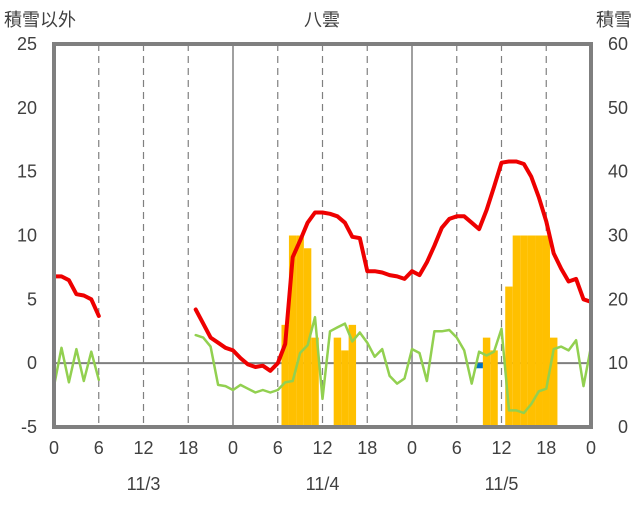 The height and width of the screenshot is (506, 636). I want to click on left-tick-label: 5, so click(32, 299).